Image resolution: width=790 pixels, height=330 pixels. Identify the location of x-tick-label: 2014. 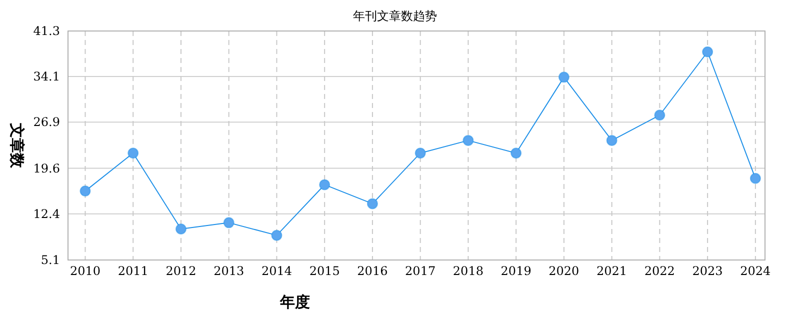
(276, 271).